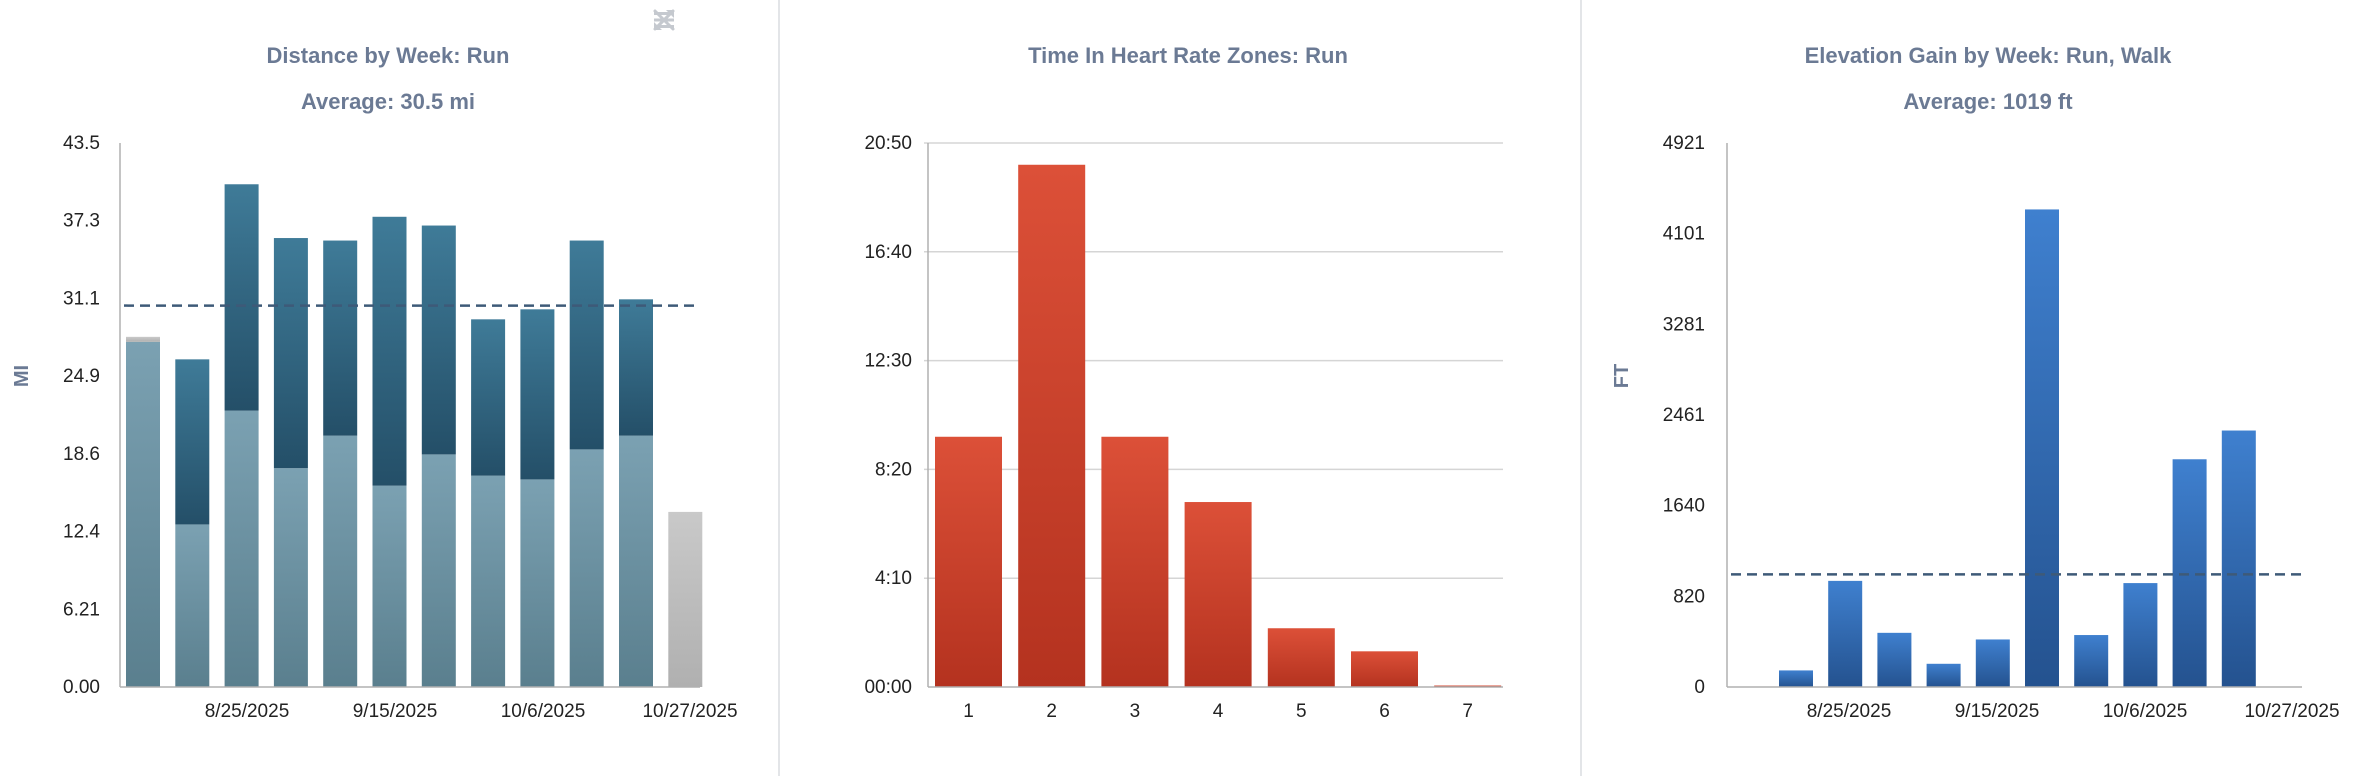 The height and width of the screenshot is (776, 2380). What do you see at coordinates (1188, 55) in the screenshot?
I see `chart-title: Time In Heart Rate Zones: Run` at bounding box center [1188, 55].